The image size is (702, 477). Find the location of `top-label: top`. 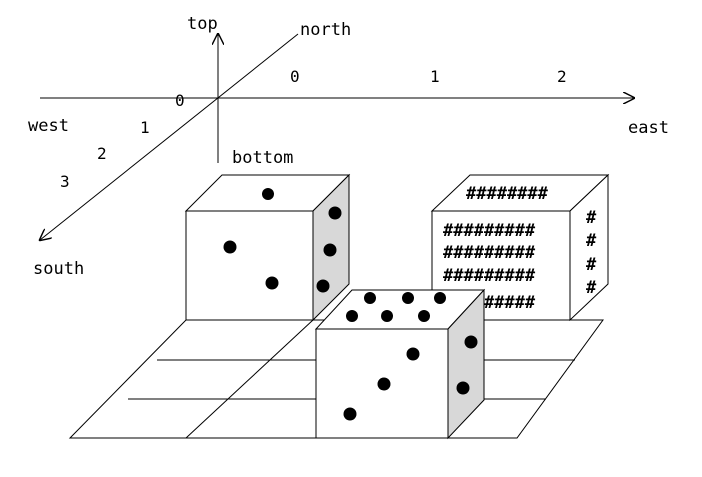

top-label: top is located at coordinates (202, 24).